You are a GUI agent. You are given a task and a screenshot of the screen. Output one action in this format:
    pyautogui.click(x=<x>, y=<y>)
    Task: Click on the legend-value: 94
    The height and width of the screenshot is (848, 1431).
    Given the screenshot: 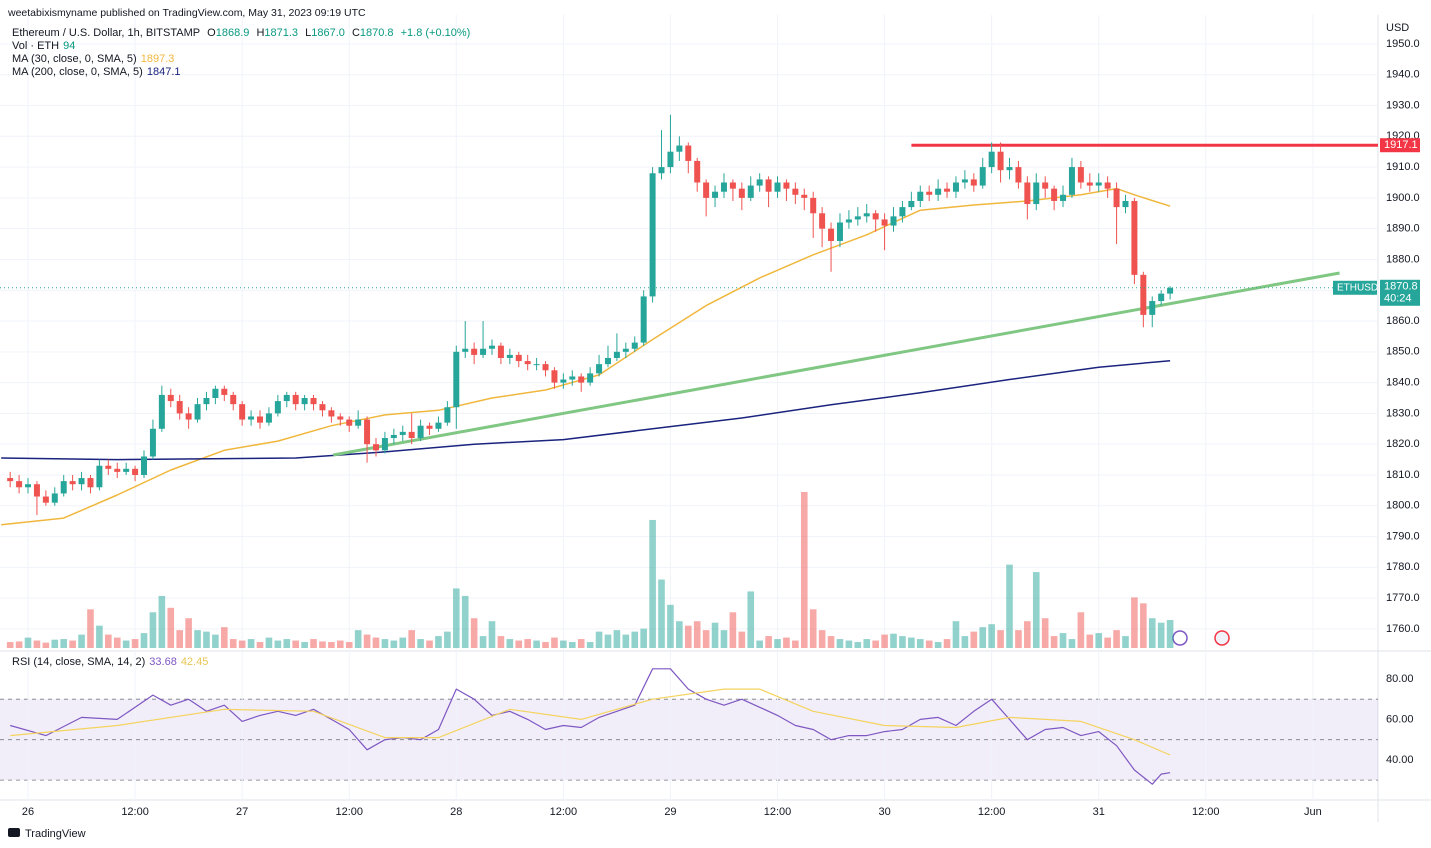 What is the action you would take?
    pyautogui.click(x=69, y=46)
    